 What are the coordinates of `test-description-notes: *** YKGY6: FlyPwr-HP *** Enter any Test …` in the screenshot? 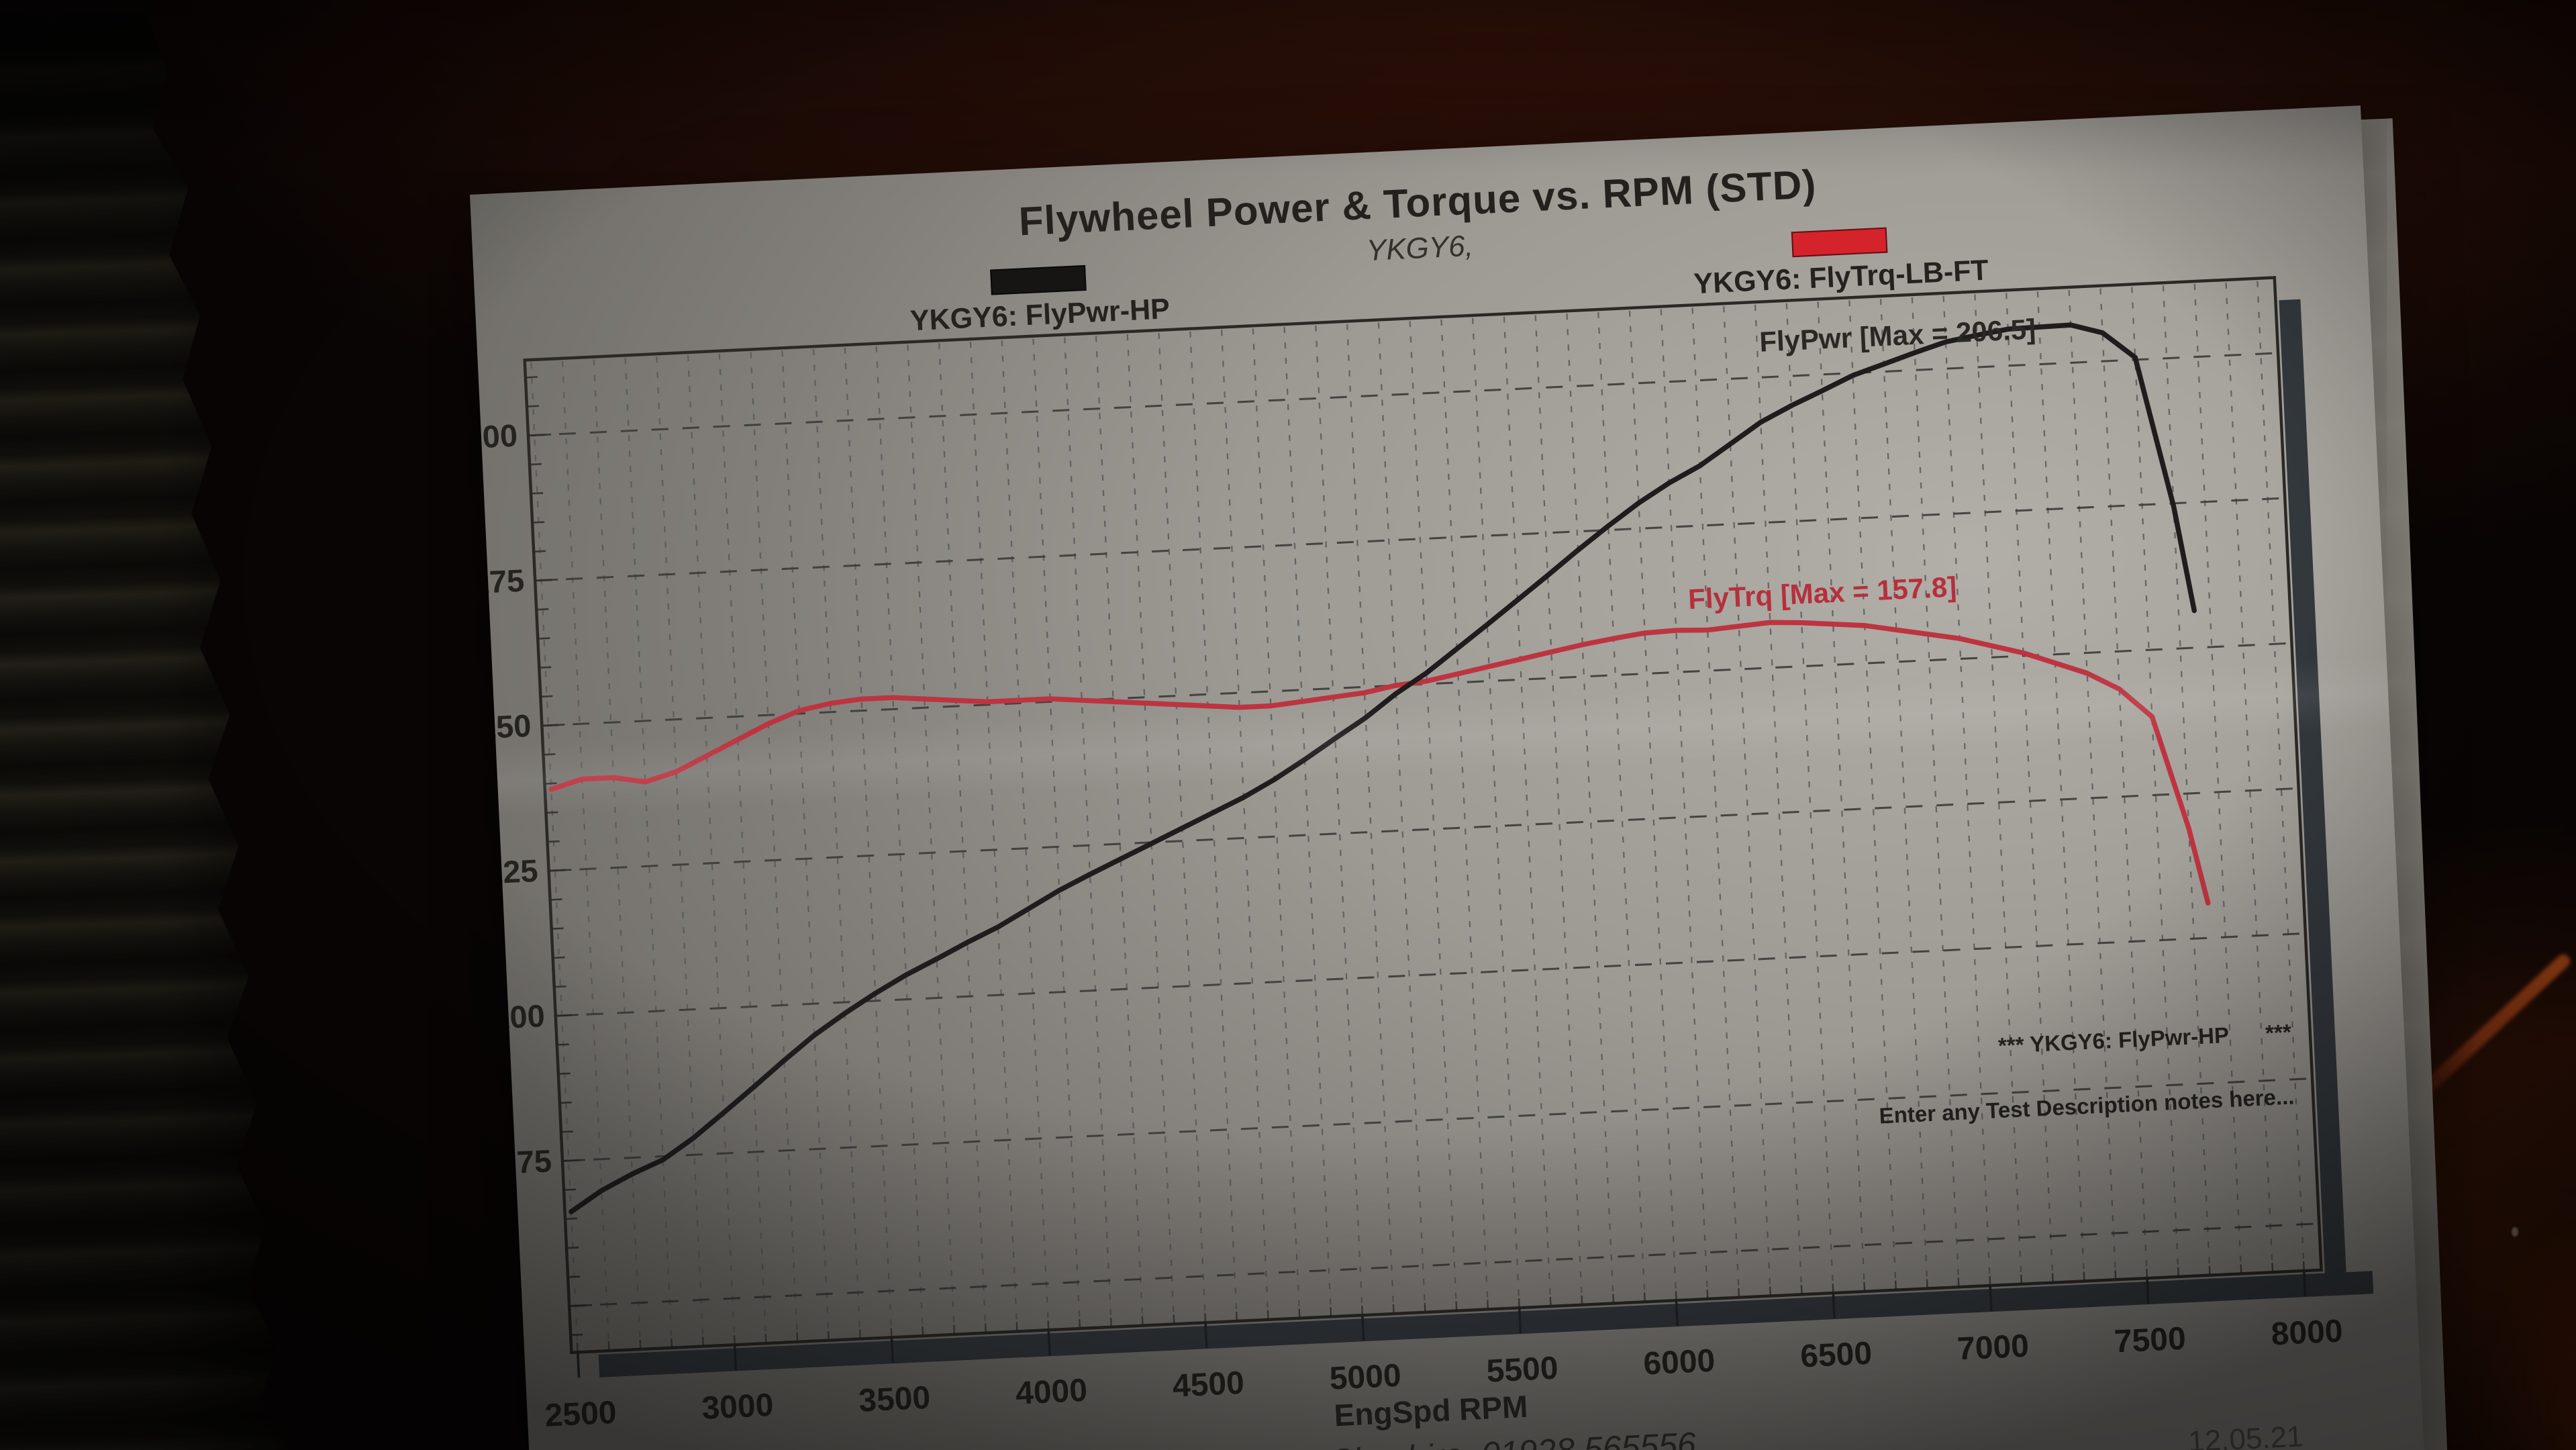 It's located at (2066, 1075).